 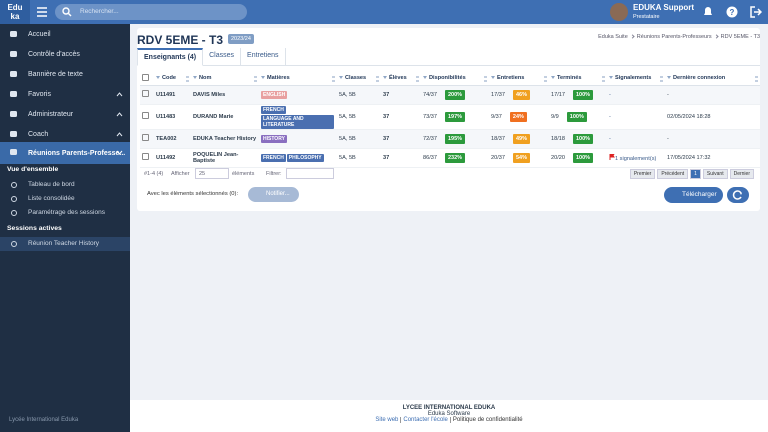 What do you see at coordinates (401, 139) in the screenshot?
I see `cell-students: 37` at bounding box center [401, 139].